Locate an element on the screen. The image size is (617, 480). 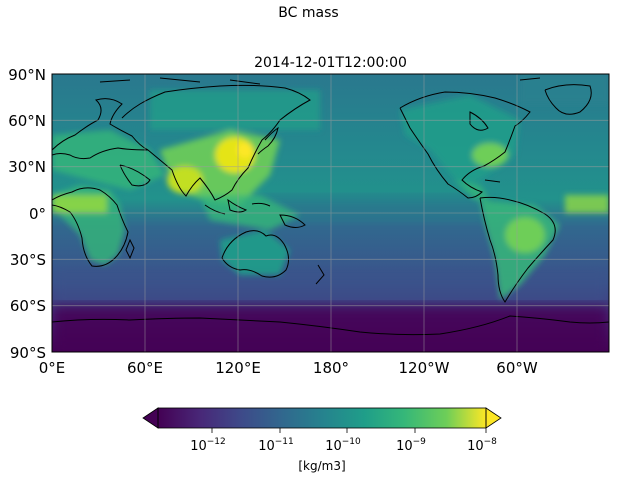
lat-tick-60N: 60°N is located at coordinates (27, 121).